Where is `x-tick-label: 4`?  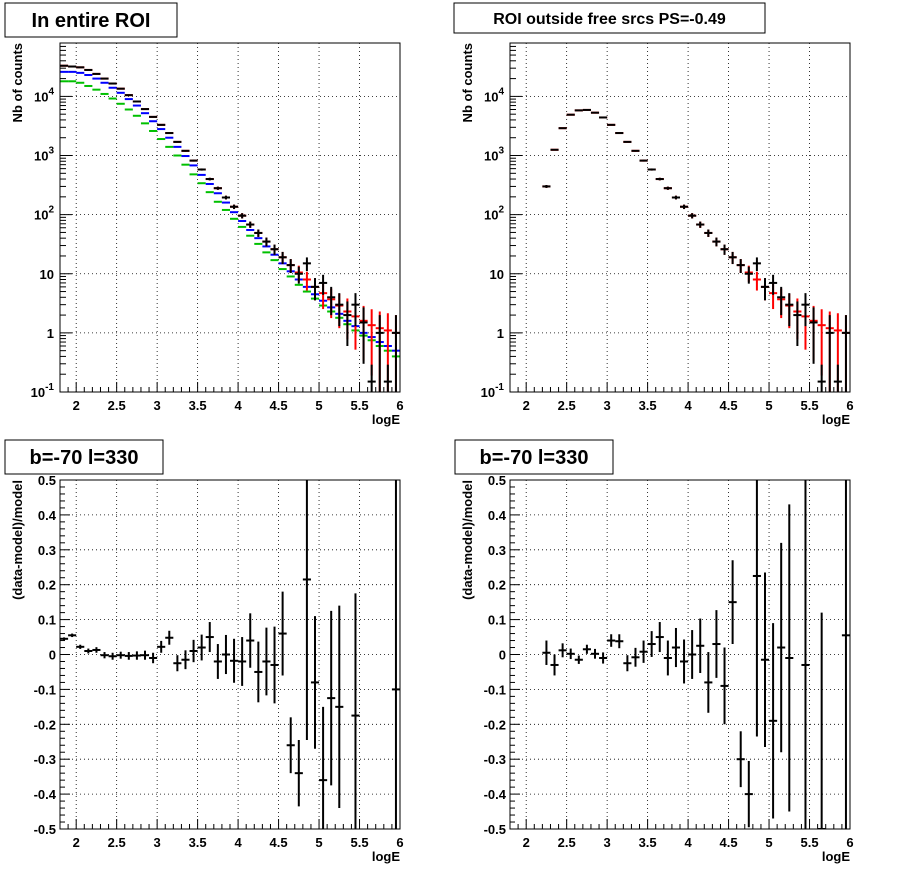 x-tick-label: 4 is located at coordinates (688, 405).